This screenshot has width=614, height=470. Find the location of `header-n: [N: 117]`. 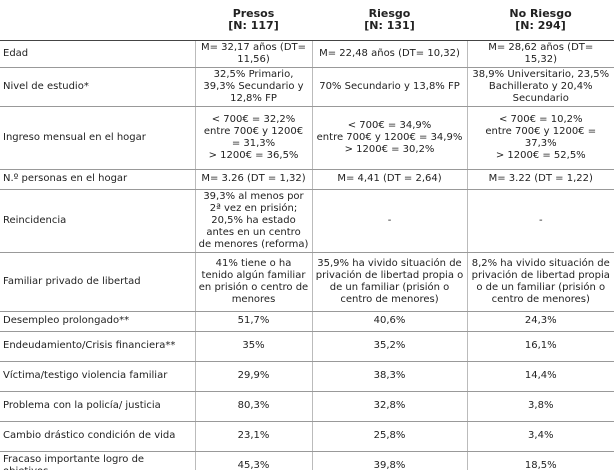

header-n: [N: 117] is located at coordinates (253, 25).